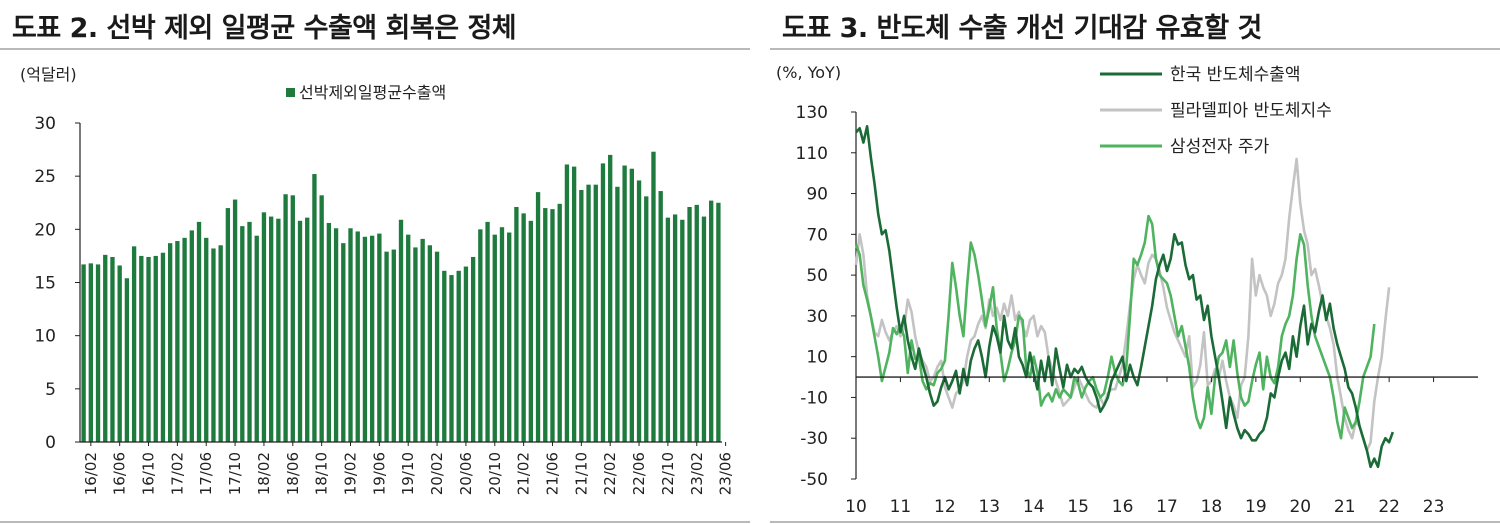 The image size is (1500, 524). What do you see at coordinates (351, 473) in the screenshot?
I see `x-tick-label: 19/02` at bounding box center [351, 473].